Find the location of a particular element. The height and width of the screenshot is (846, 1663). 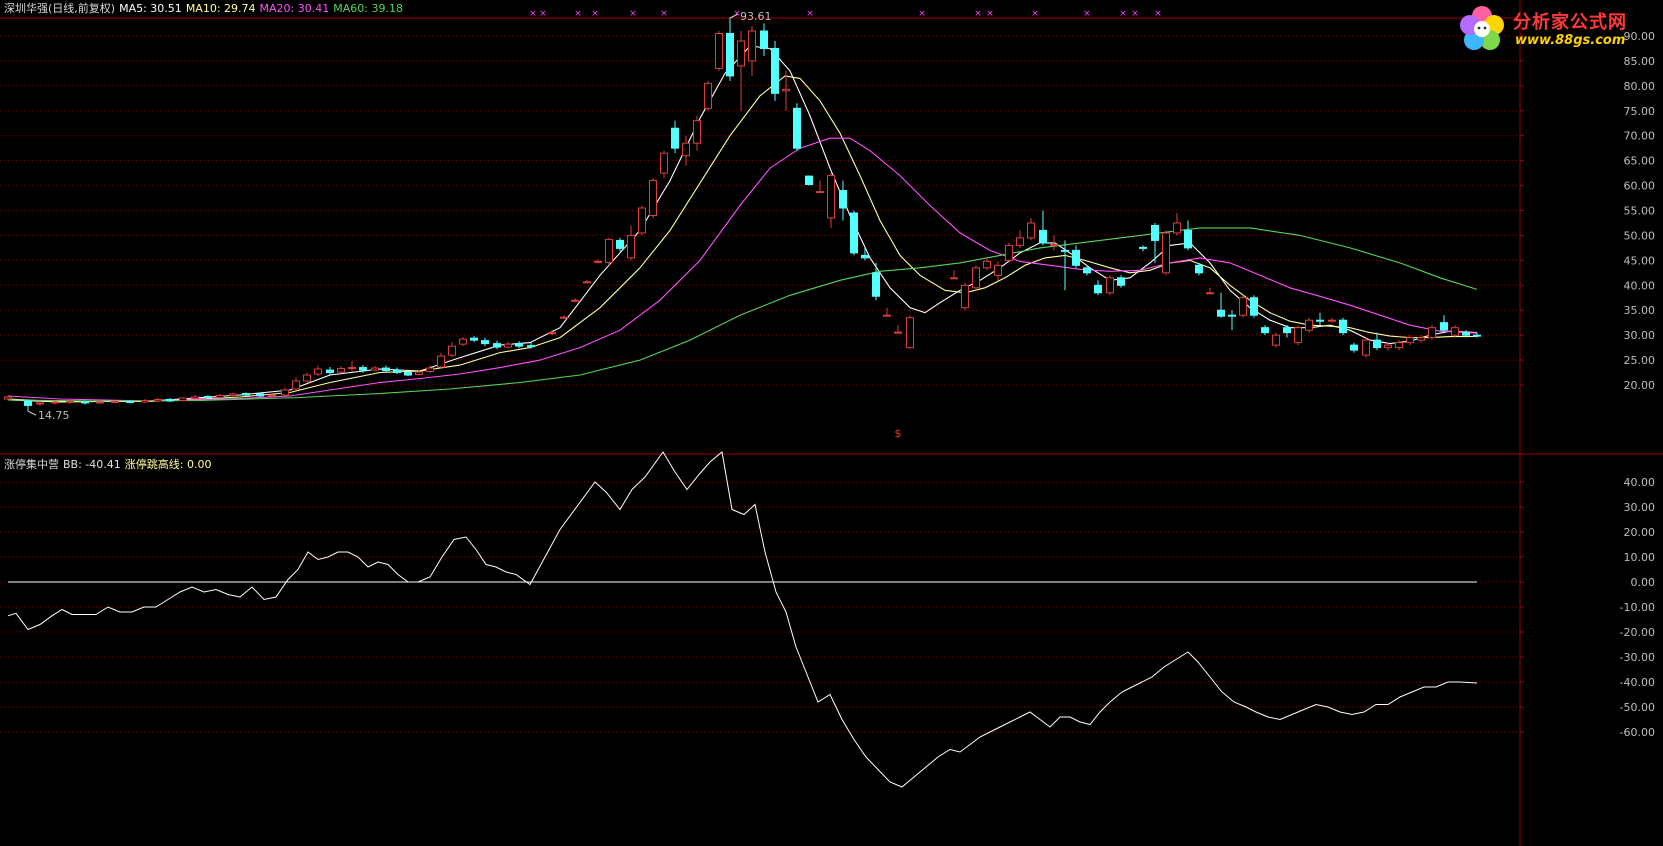

low-price-label: 14.75 is located at coordinates (54, 415).